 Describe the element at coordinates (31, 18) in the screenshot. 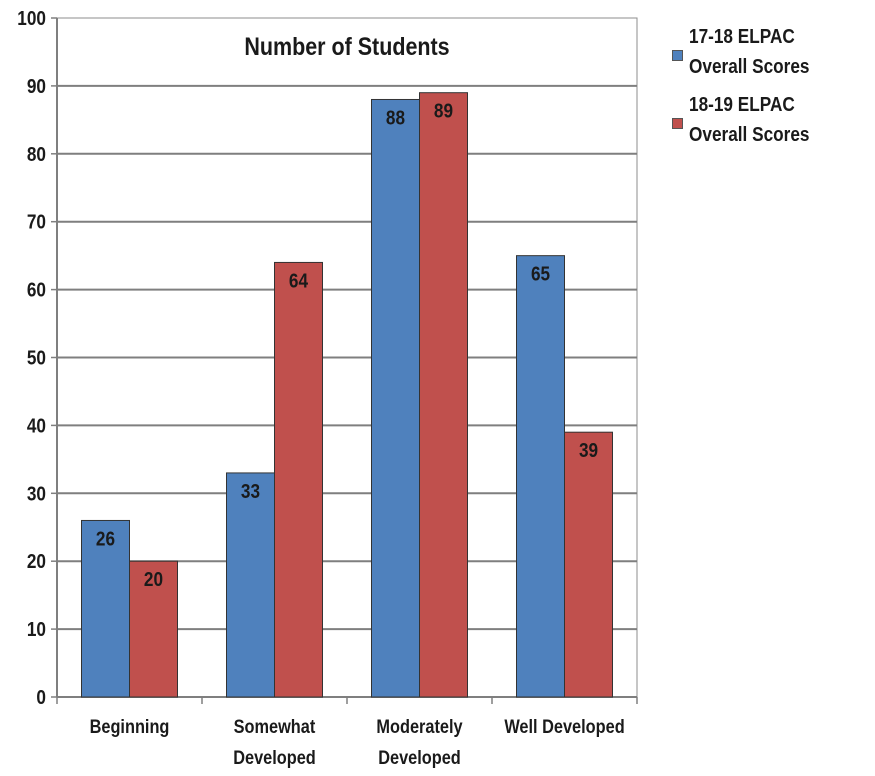

I see `y-tick-label-100: 100` at that location.